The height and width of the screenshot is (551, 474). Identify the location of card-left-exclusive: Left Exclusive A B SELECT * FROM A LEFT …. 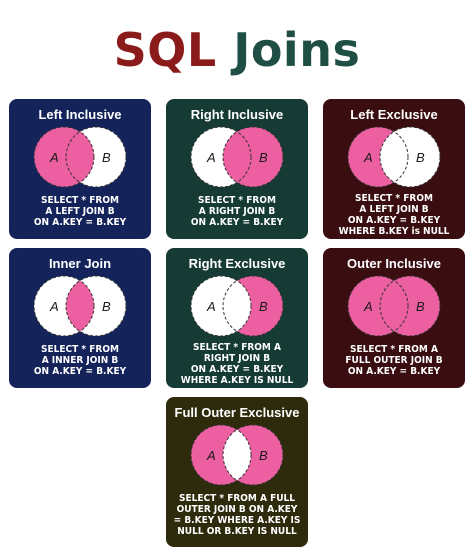
(394, 169).